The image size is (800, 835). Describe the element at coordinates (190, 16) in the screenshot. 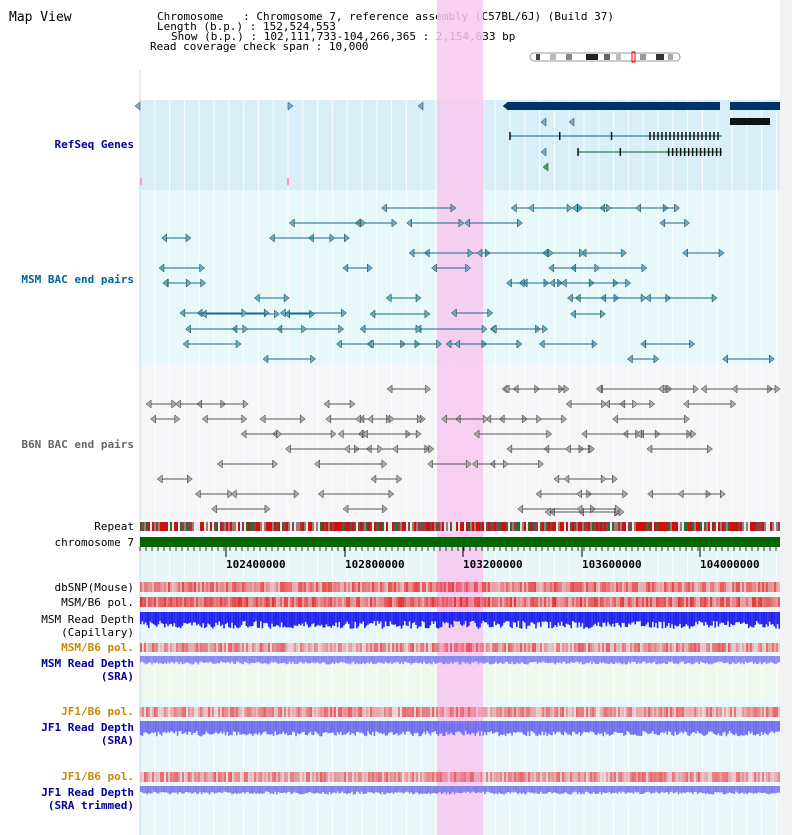

I see `chromosome-label: Chromosome` at that location.